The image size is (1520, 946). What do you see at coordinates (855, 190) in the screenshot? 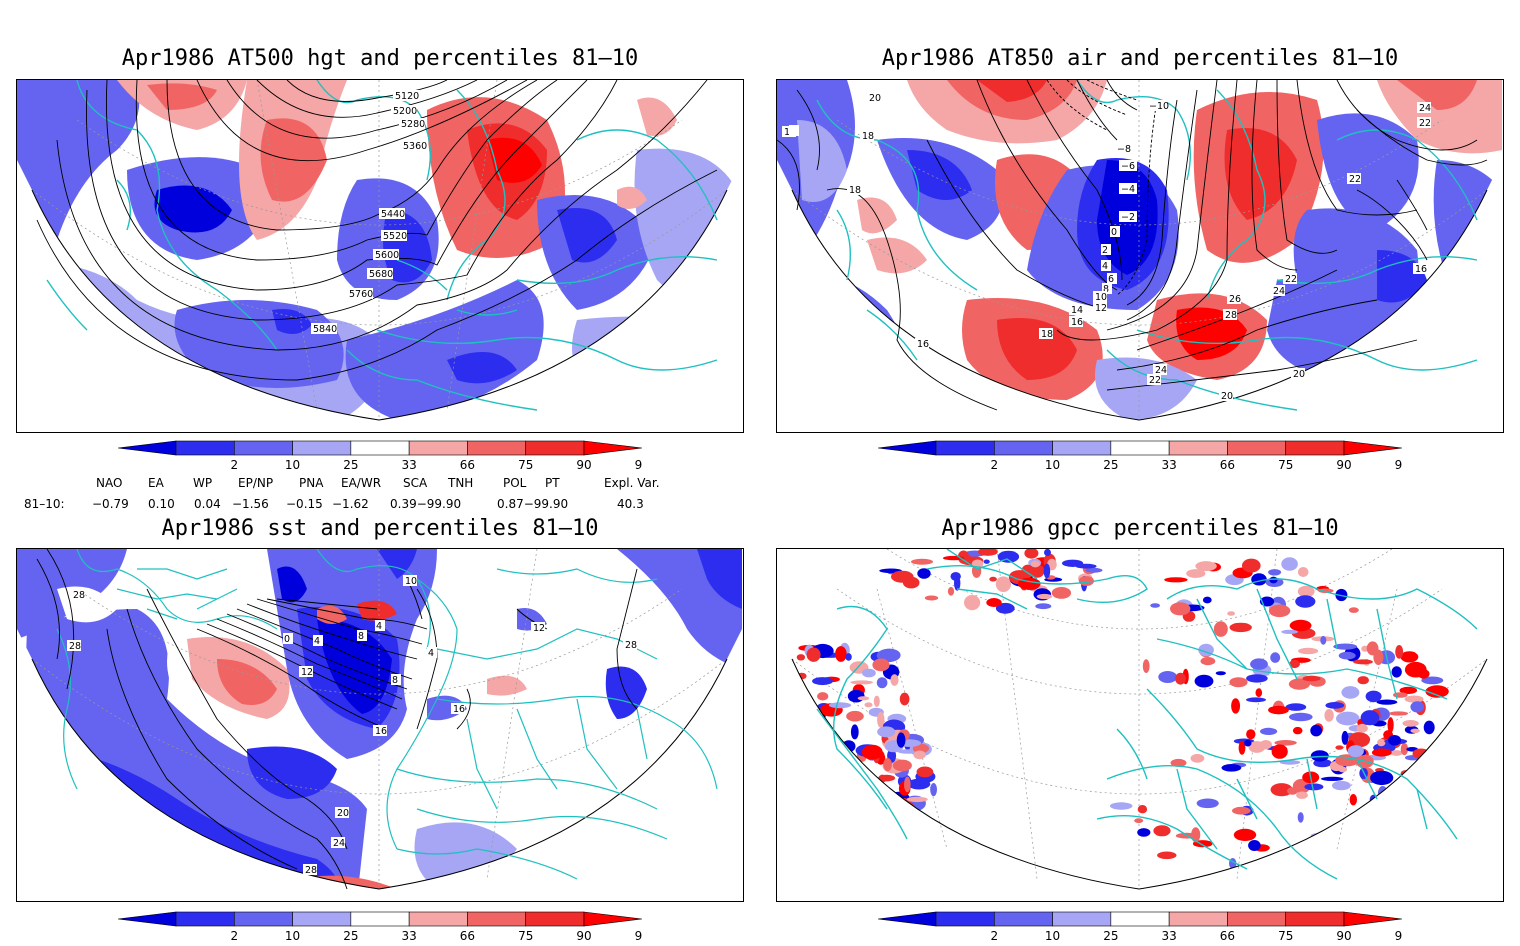
I see `contour-label: 18` at bounding box center [855, 190].